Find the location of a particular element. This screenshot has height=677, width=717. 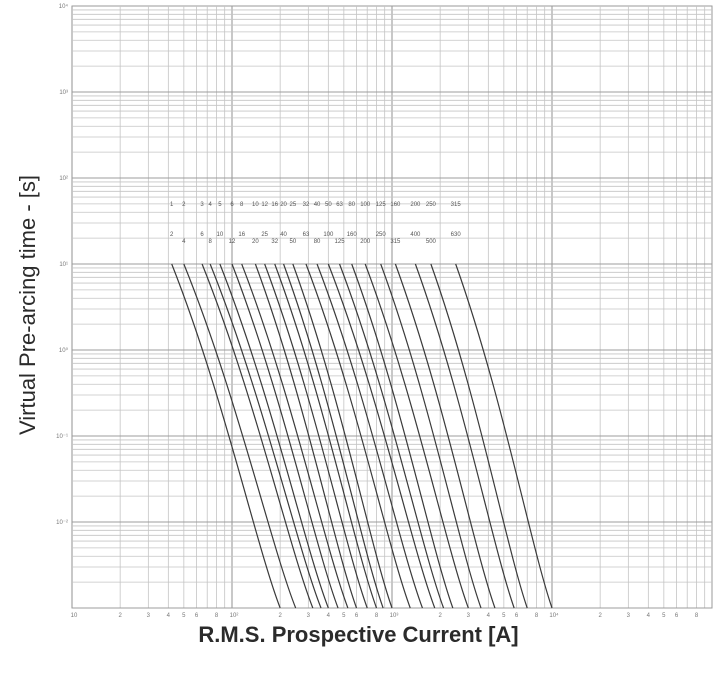

curve-label-bottom: 80 is located at coordinates (317, 242).